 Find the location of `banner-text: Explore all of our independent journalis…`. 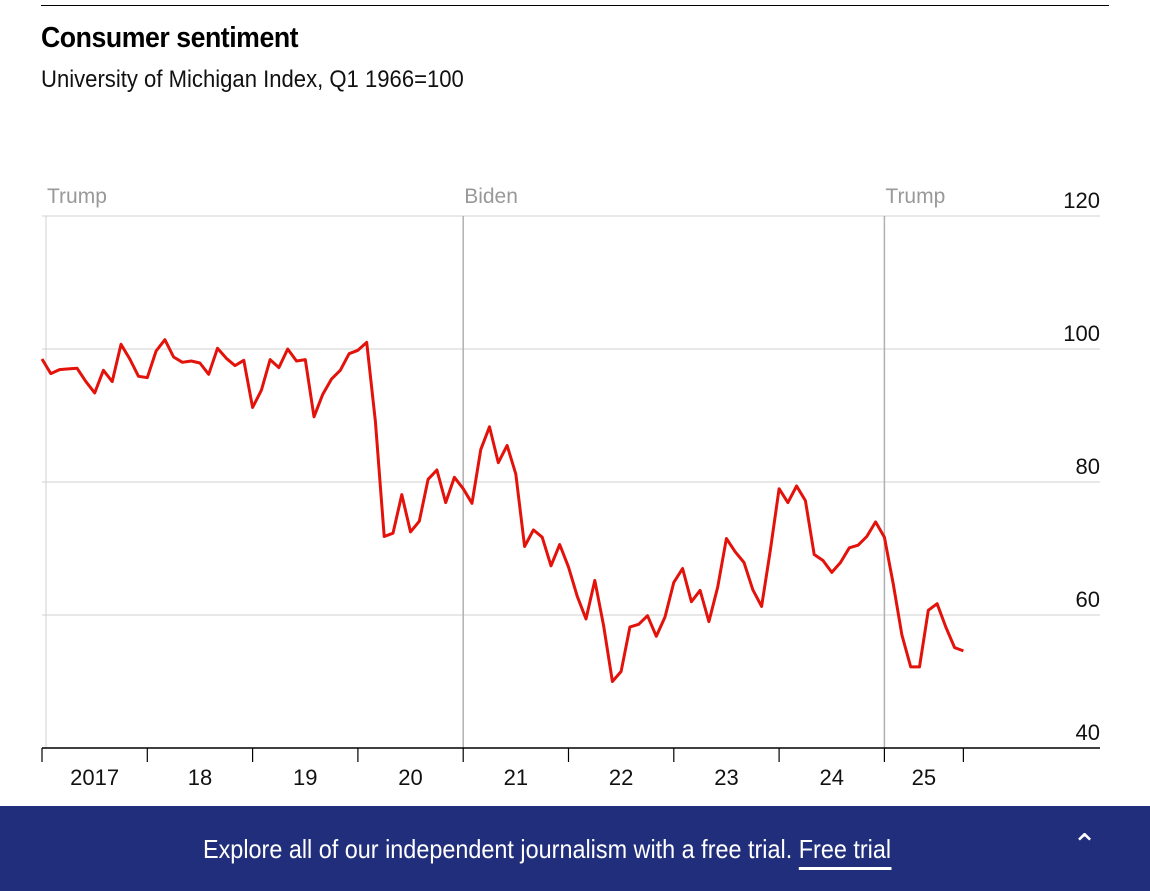

banner-text: Explore all of our independent journalis… is located at coordinates (498, 849).